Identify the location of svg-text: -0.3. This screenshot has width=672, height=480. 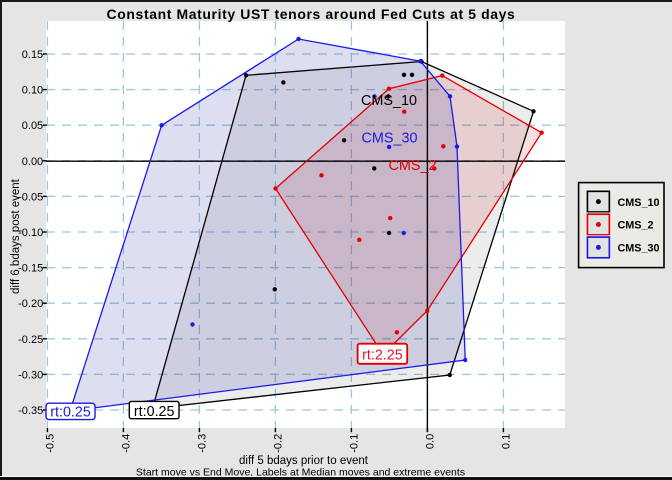
(202, 443).